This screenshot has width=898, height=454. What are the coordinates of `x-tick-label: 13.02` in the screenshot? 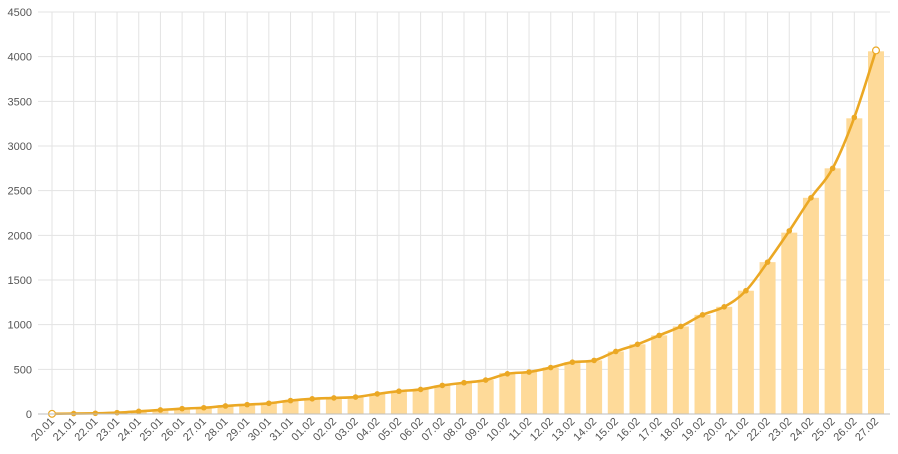 It's located at (564, 430).